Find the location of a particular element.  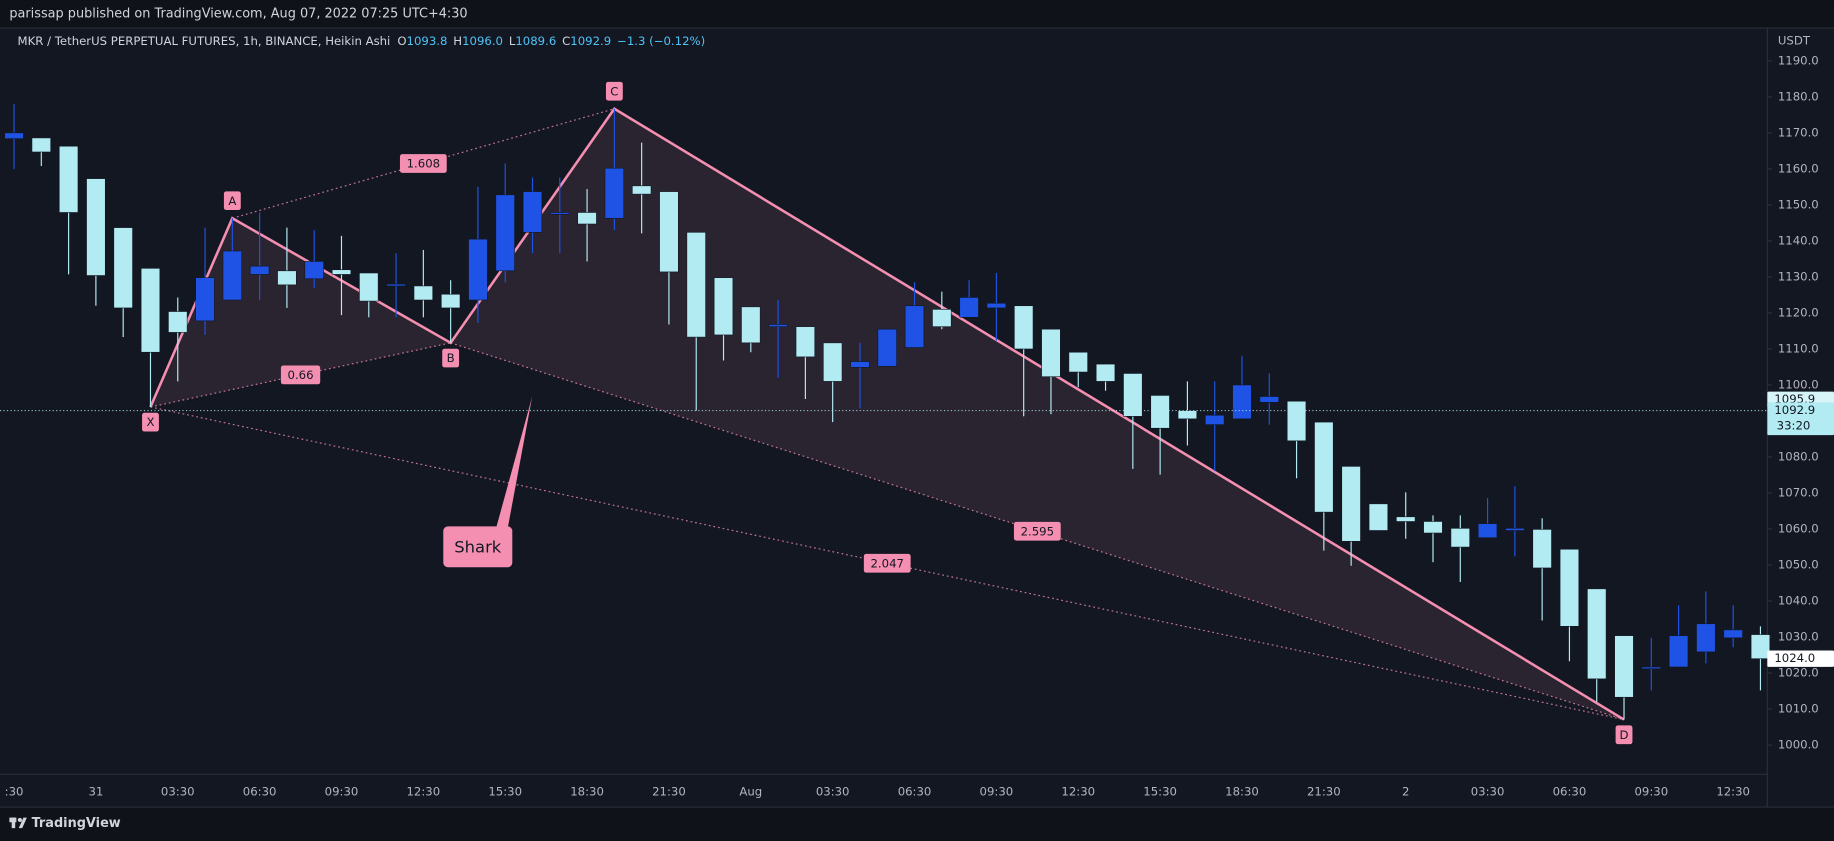

x-tick-label: 03:30 is located at coordinates (178, 791).